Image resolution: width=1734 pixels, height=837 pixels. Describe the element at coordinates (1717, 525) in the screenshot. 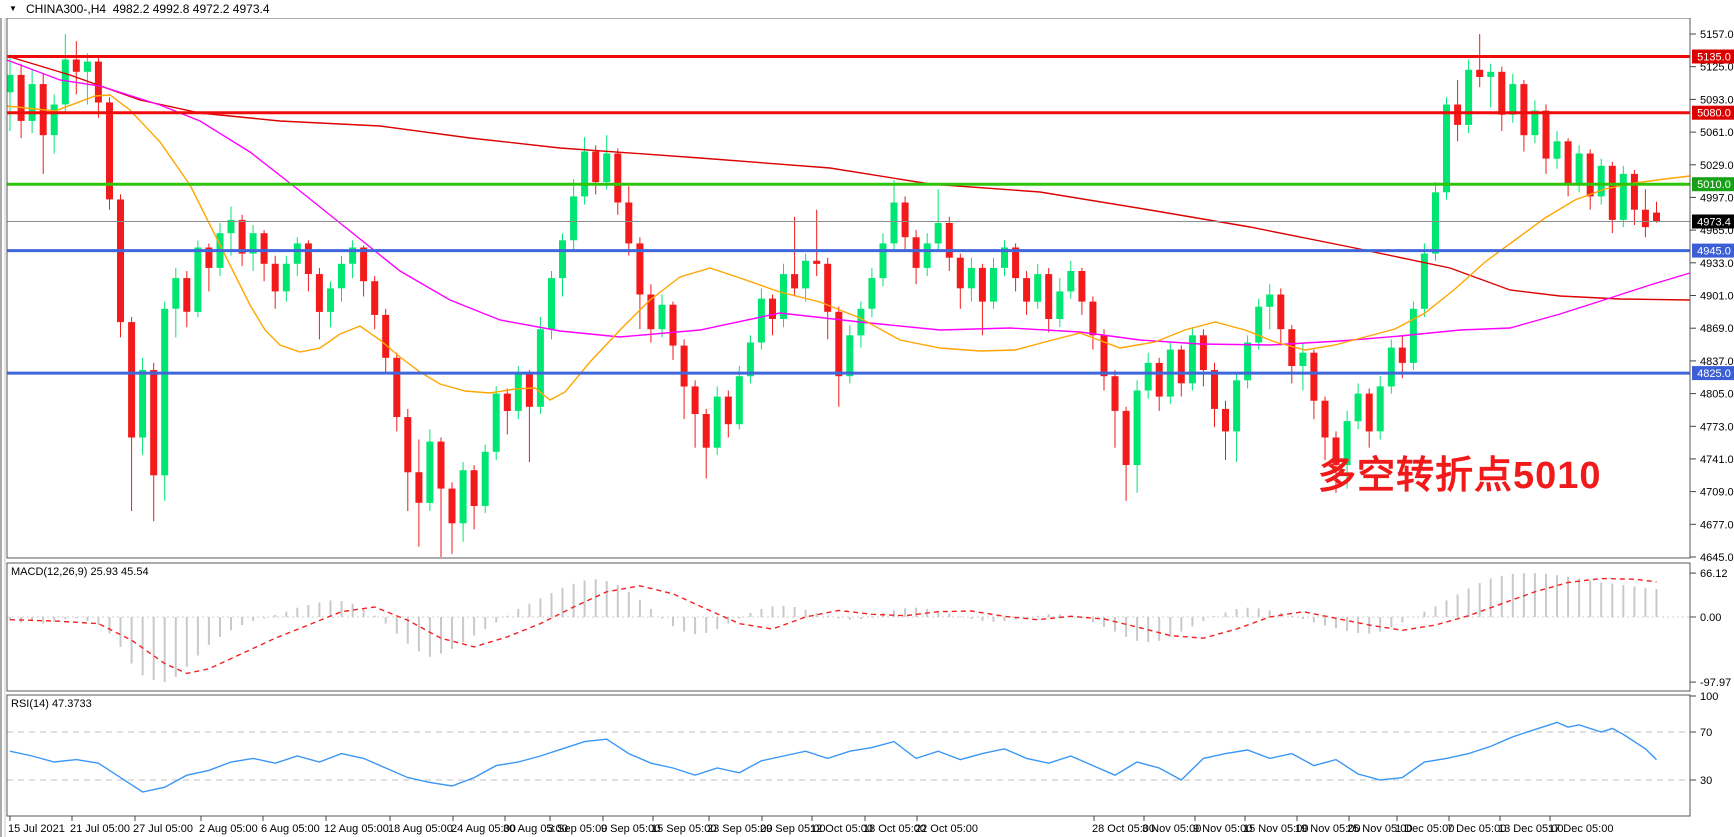

I see `svg-text: 4677.0` at that location.